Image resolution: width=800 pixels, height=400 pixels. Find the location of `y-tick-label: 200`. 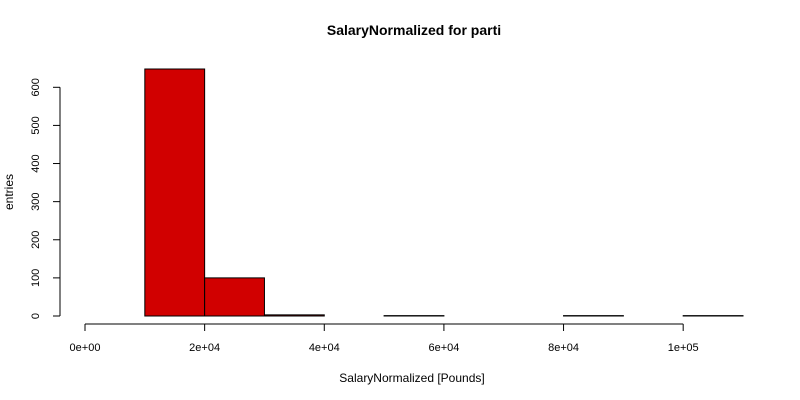

y-tick-label: 200 is located at coordinates (36, 240).